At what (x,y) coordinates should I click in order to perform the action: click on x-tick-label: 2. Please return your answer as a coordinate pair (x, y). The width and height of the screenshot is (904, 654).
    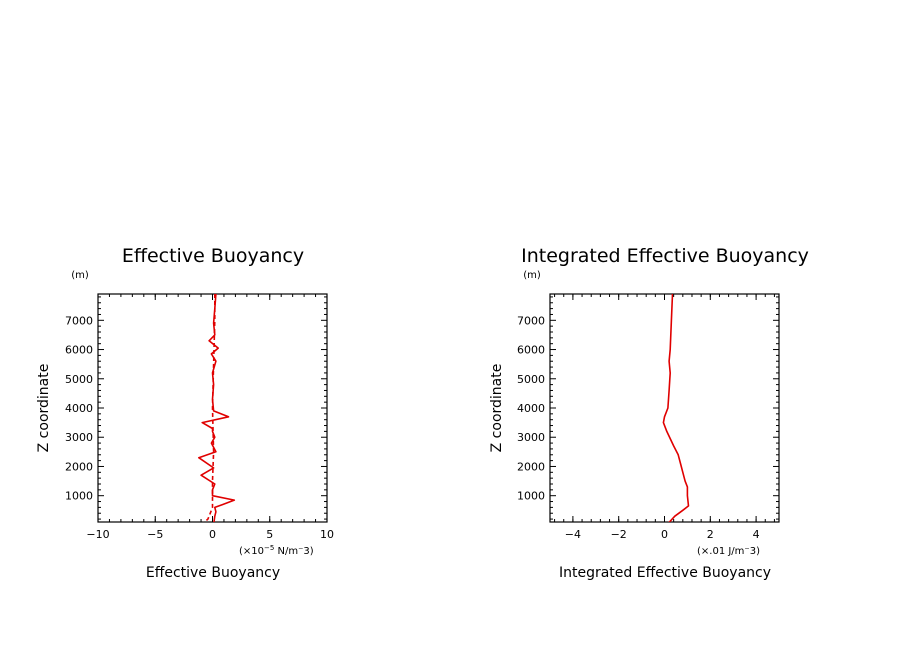
    Looking at the image, I should click on (710, 534).